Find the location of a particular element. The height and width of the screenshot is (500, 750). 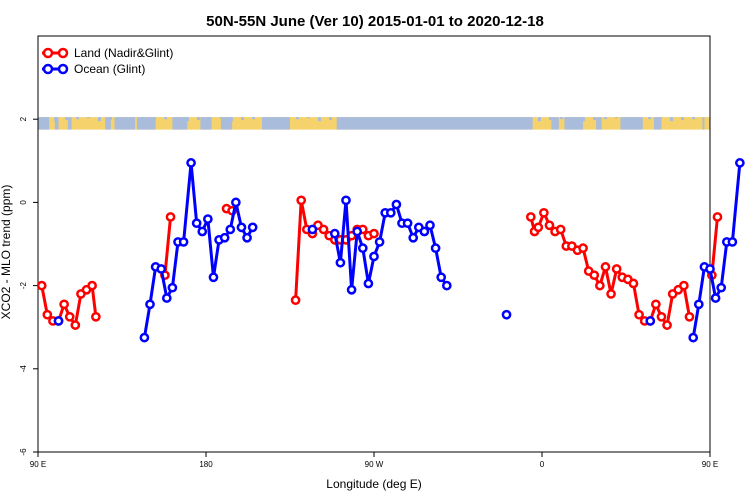

land-sea-strip is located at coordinates (374, 123).